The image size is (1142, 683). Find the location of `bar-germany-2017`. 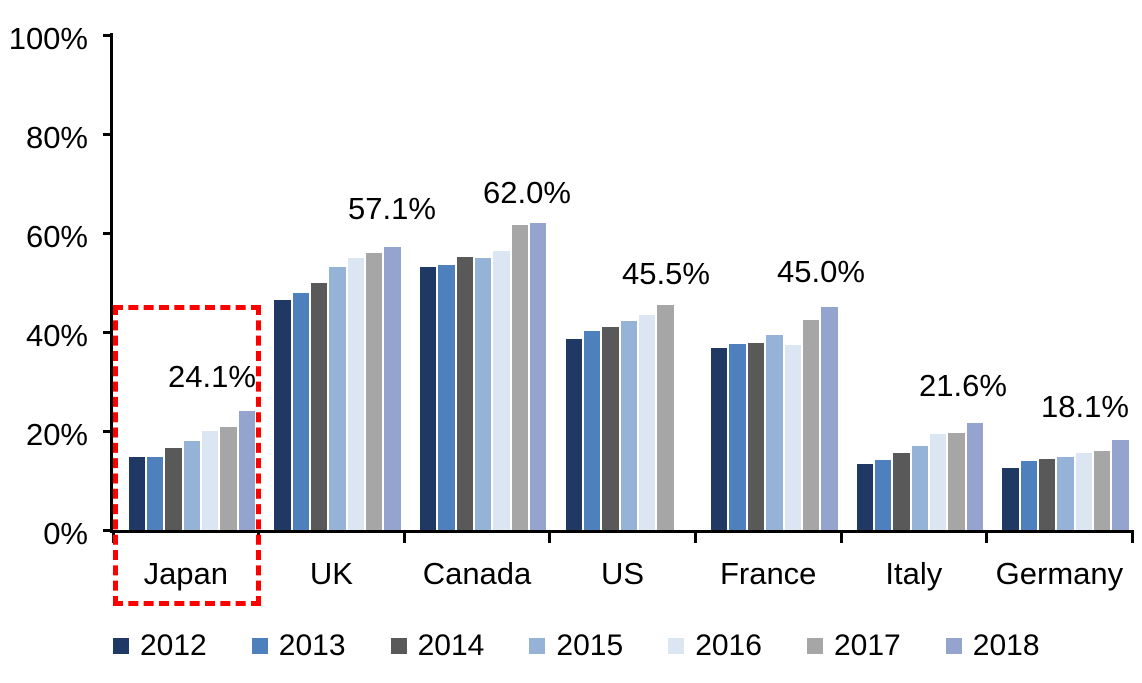

bar-germany-2017 is located at coordinates (1102, 490).